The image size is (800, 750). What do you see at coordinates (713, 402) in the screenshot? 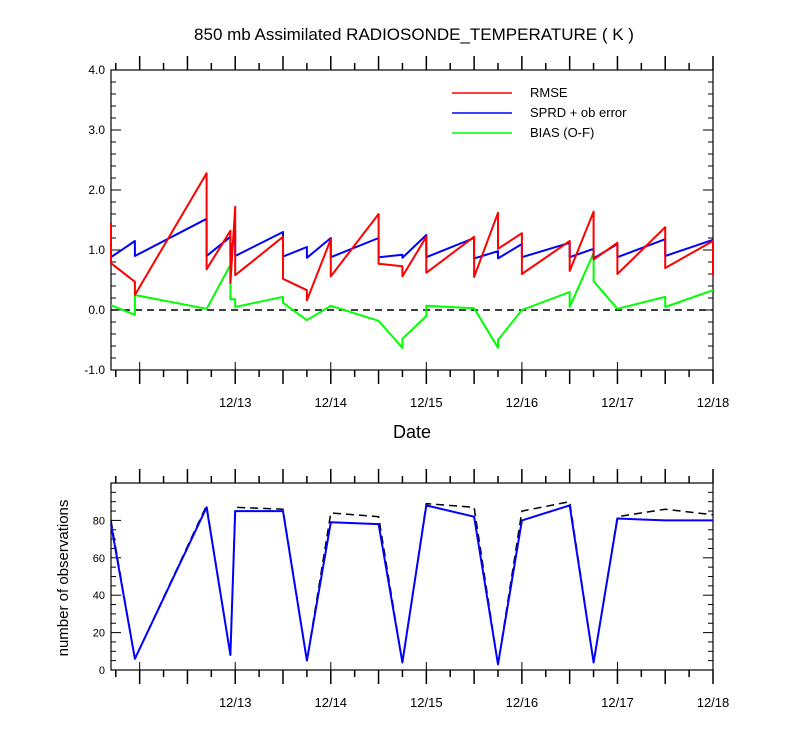
I see `top-x-tick-label: 12/18` at bounding box center [713, 402].